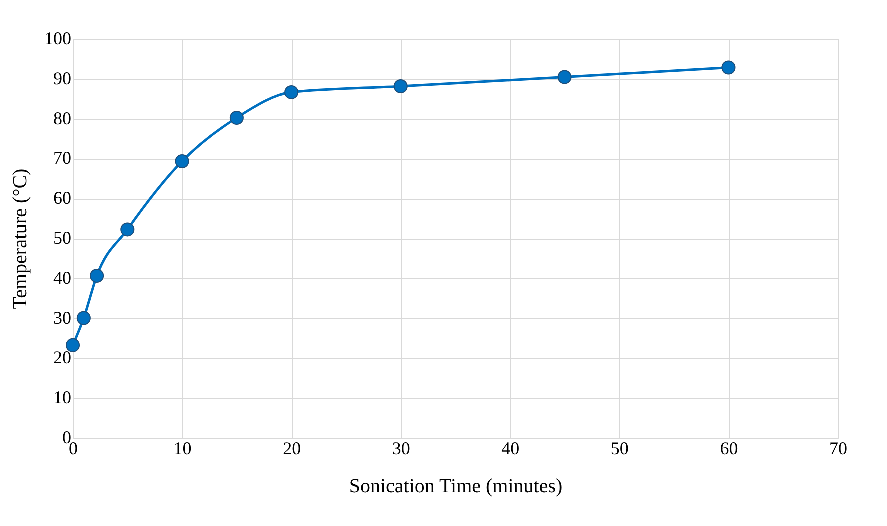 This screenshot has width=887, height=526. Describe the element at coordinates (63, 398) in the screenshot. I see `y-tick-label: 10` at that location.